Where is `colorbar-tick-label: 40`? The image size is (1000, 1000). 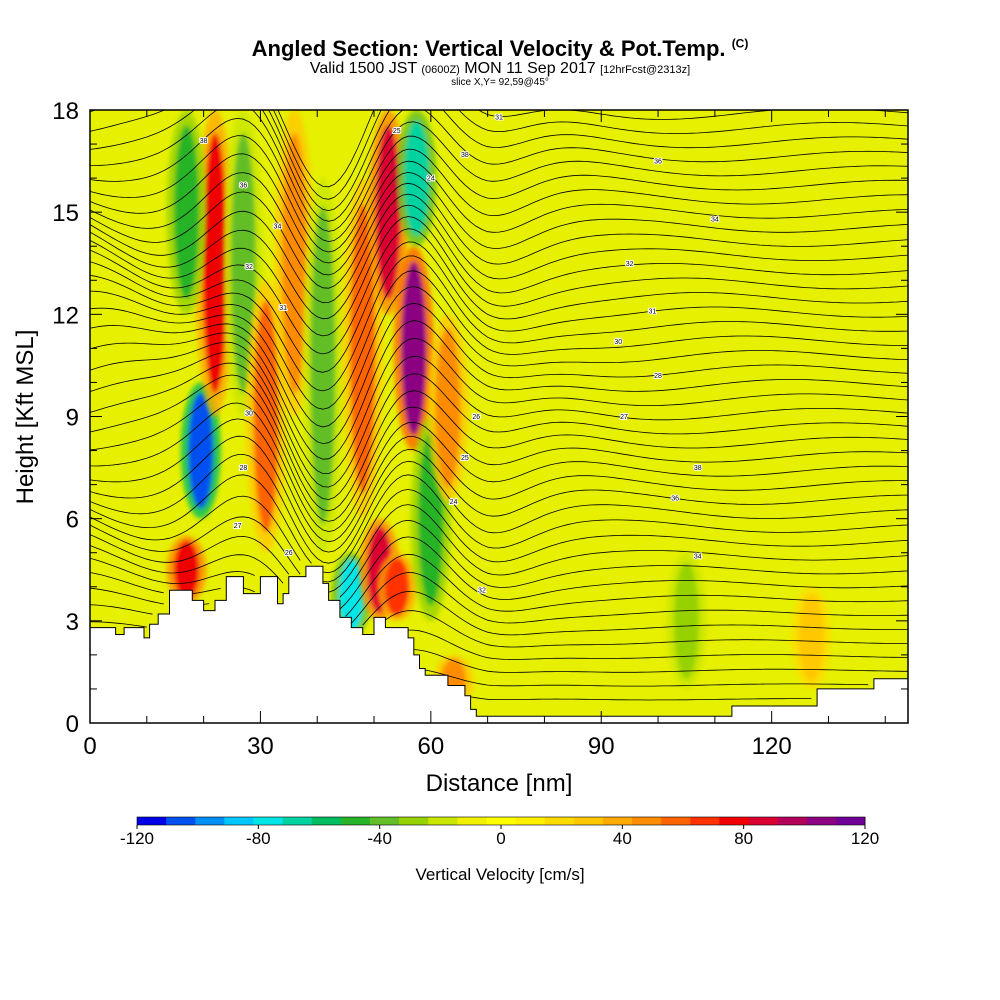 colorbar-tick-label: 40 is located at coordinates (622, 838).